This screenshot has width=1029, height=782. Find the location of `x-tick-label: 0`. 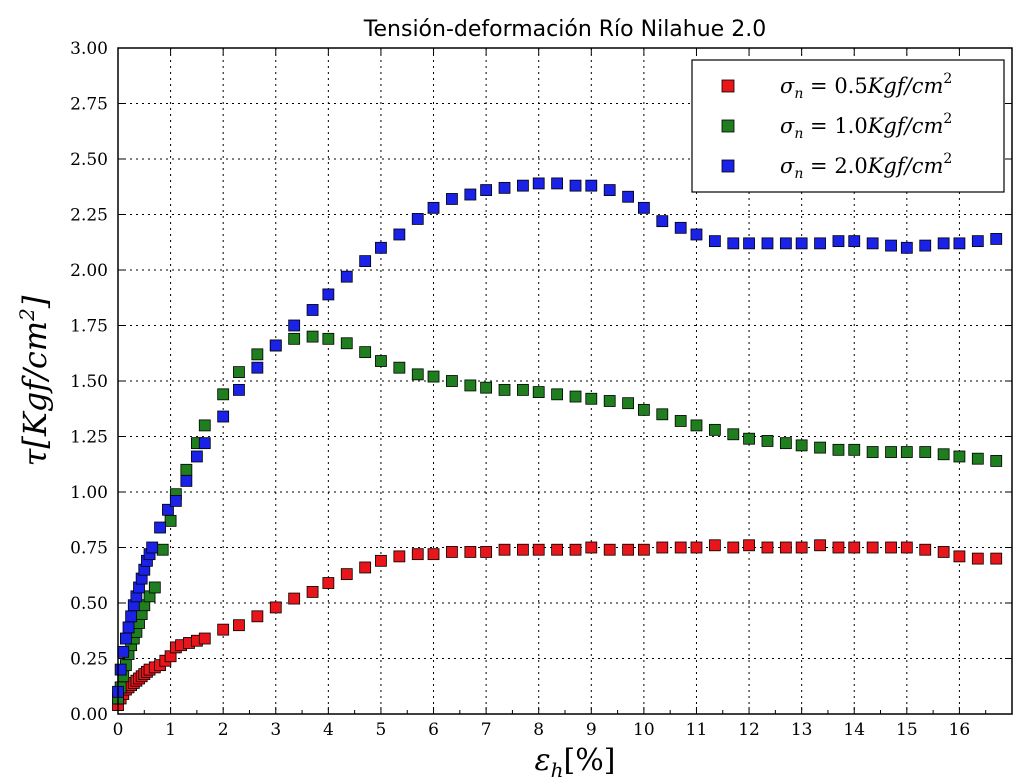

x-tick-label: 0 is located at coordinates (118, 730).